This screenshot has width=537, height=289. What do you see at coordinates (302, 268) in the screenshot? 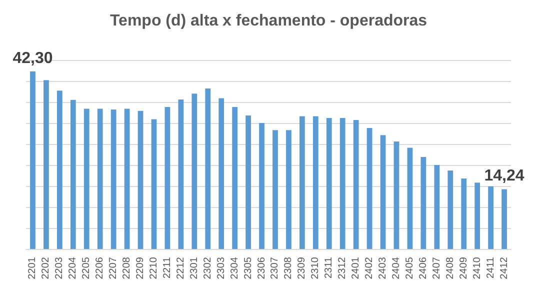
I see `x-tick-label: 2309` at bounding box center [302, 268].